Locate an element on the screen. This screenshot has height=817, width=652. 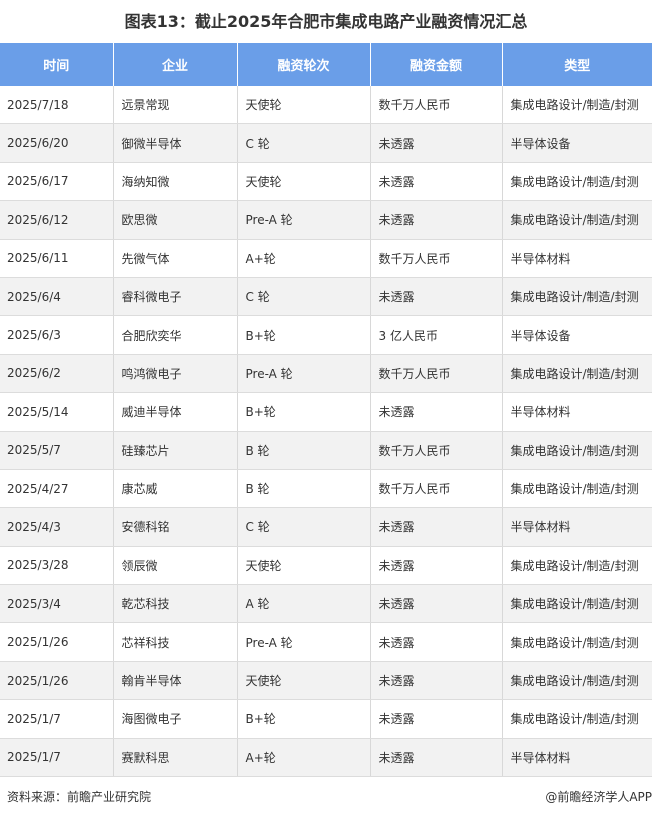
table-row: 2025/6/2 鸣鸿微电子 Pre-A 轮数千万人民币 集成电路设计/制造/封测 is located at coordinates (326, 374).